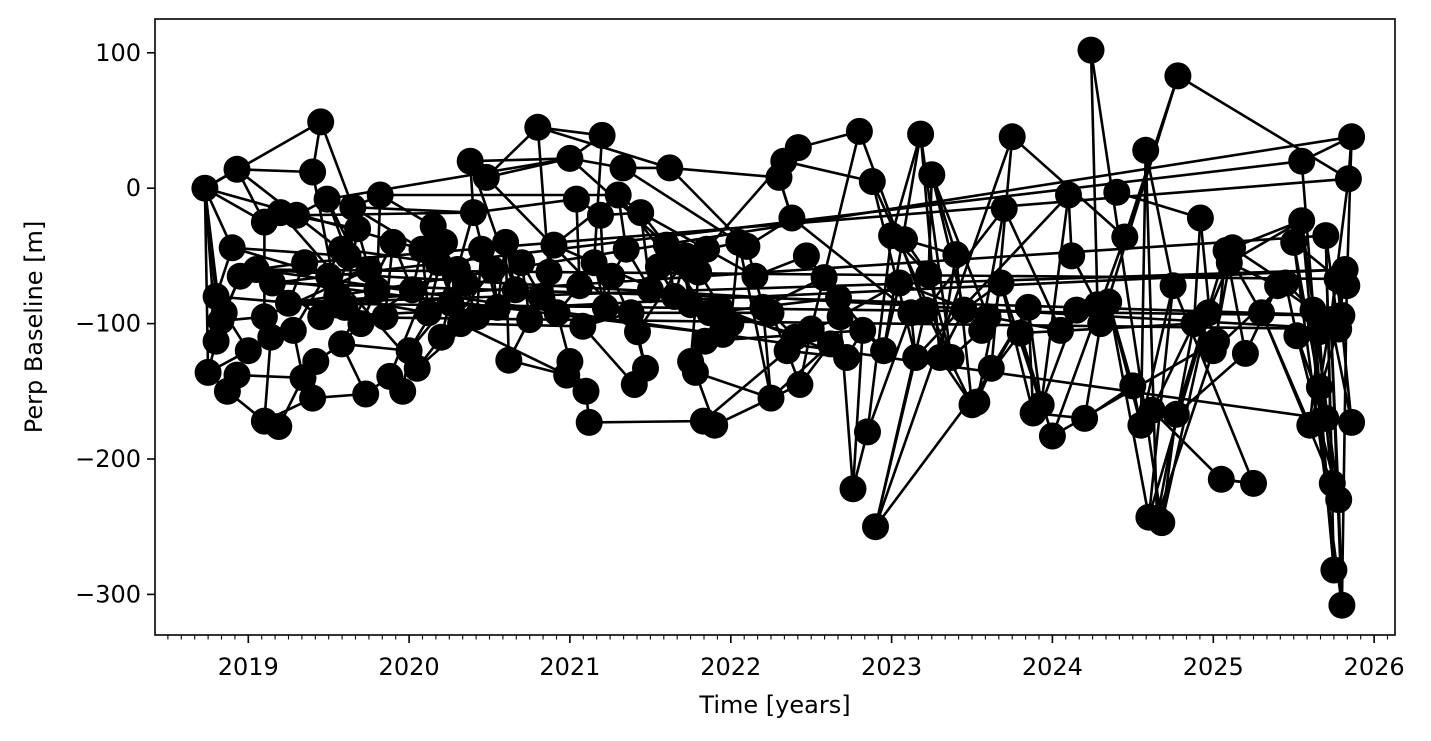 The height and width of the screenshot is (741, 1431). I want to click on x-axis-label: Time [years], so click(774, 705).